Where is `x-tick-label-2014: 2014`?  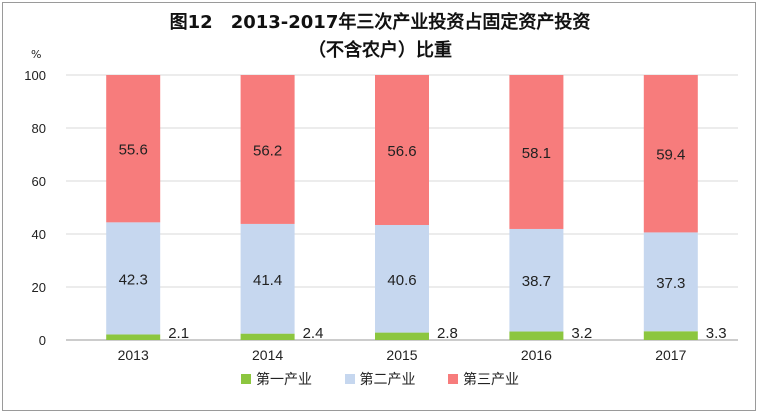
x-tick-label-2014: 2014 is located at coordinates (267, 355).